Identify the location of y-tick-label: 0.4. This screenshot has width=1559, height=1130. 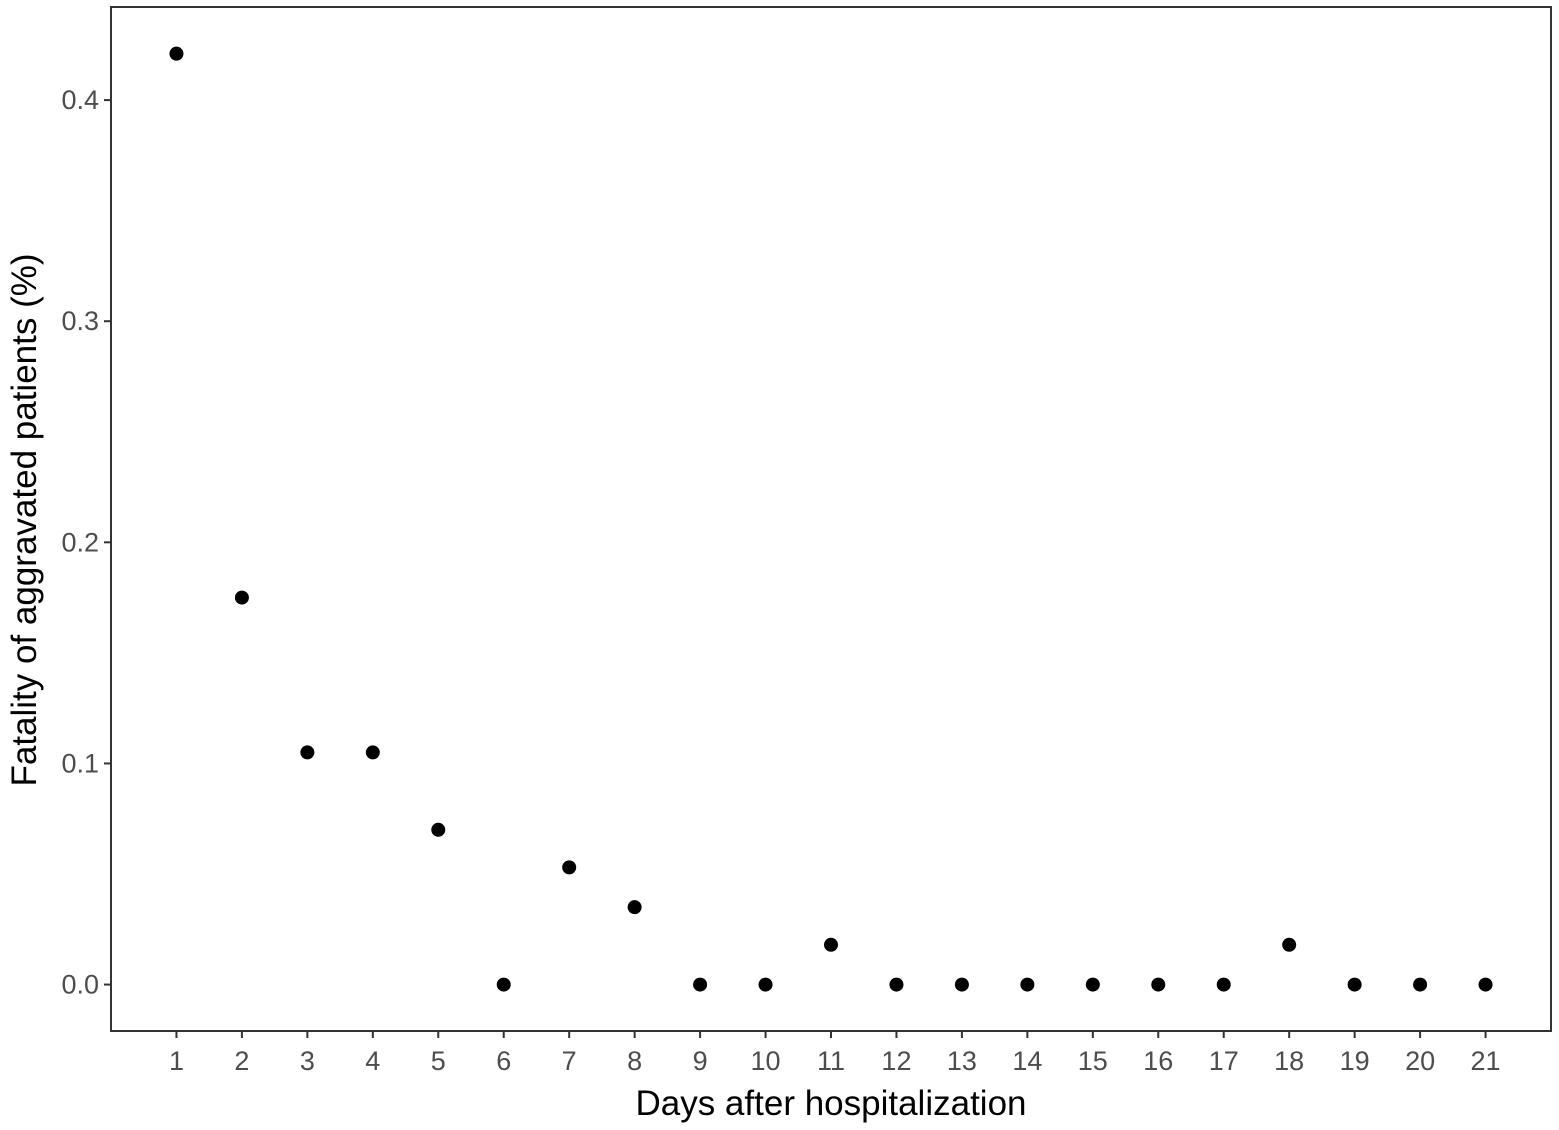
(80, 100).